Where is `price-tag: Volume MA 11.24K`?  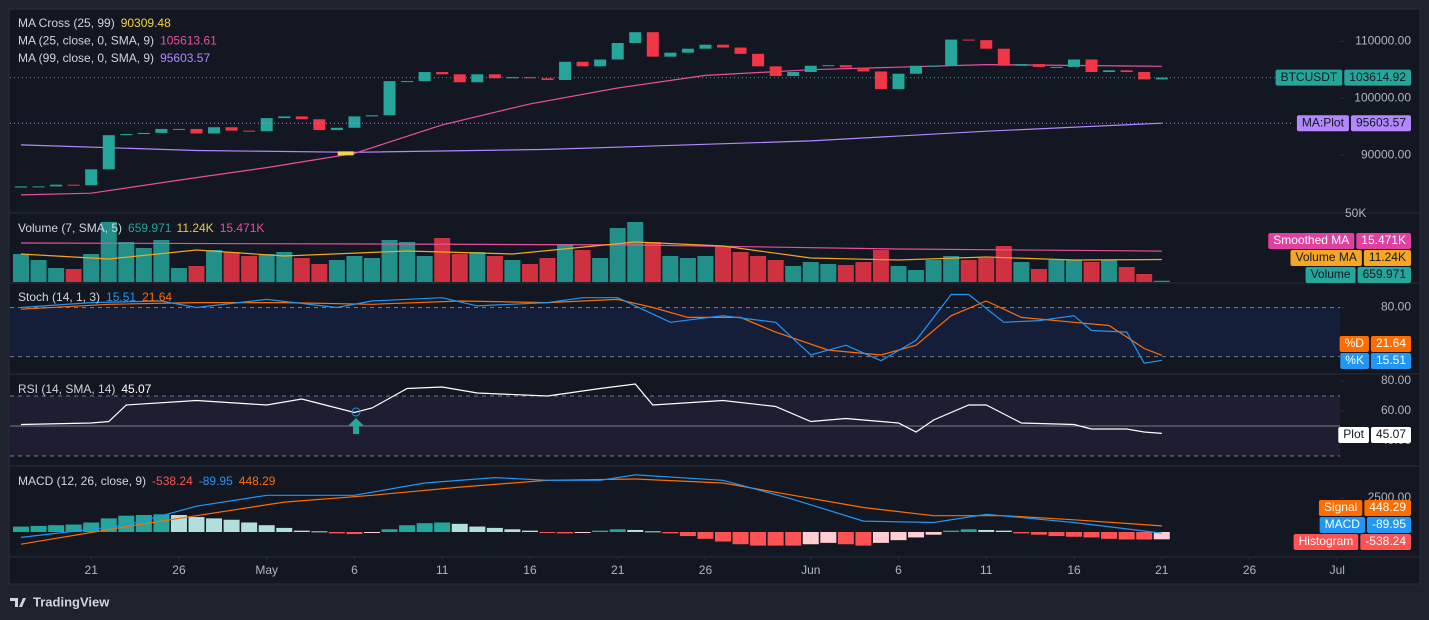
price-tag: Volume MA 11.24K is located at coordinates (1350, 258).